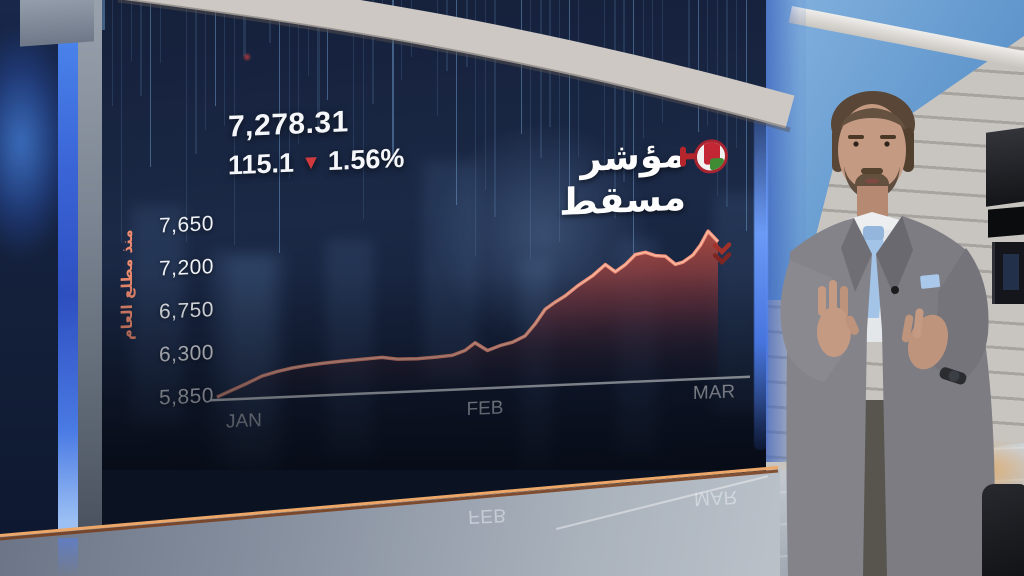 Image resolution: width=1024 pixels, height=576 pixels. I want to click on y-axis-tick: 7,200, so click(186, 268).